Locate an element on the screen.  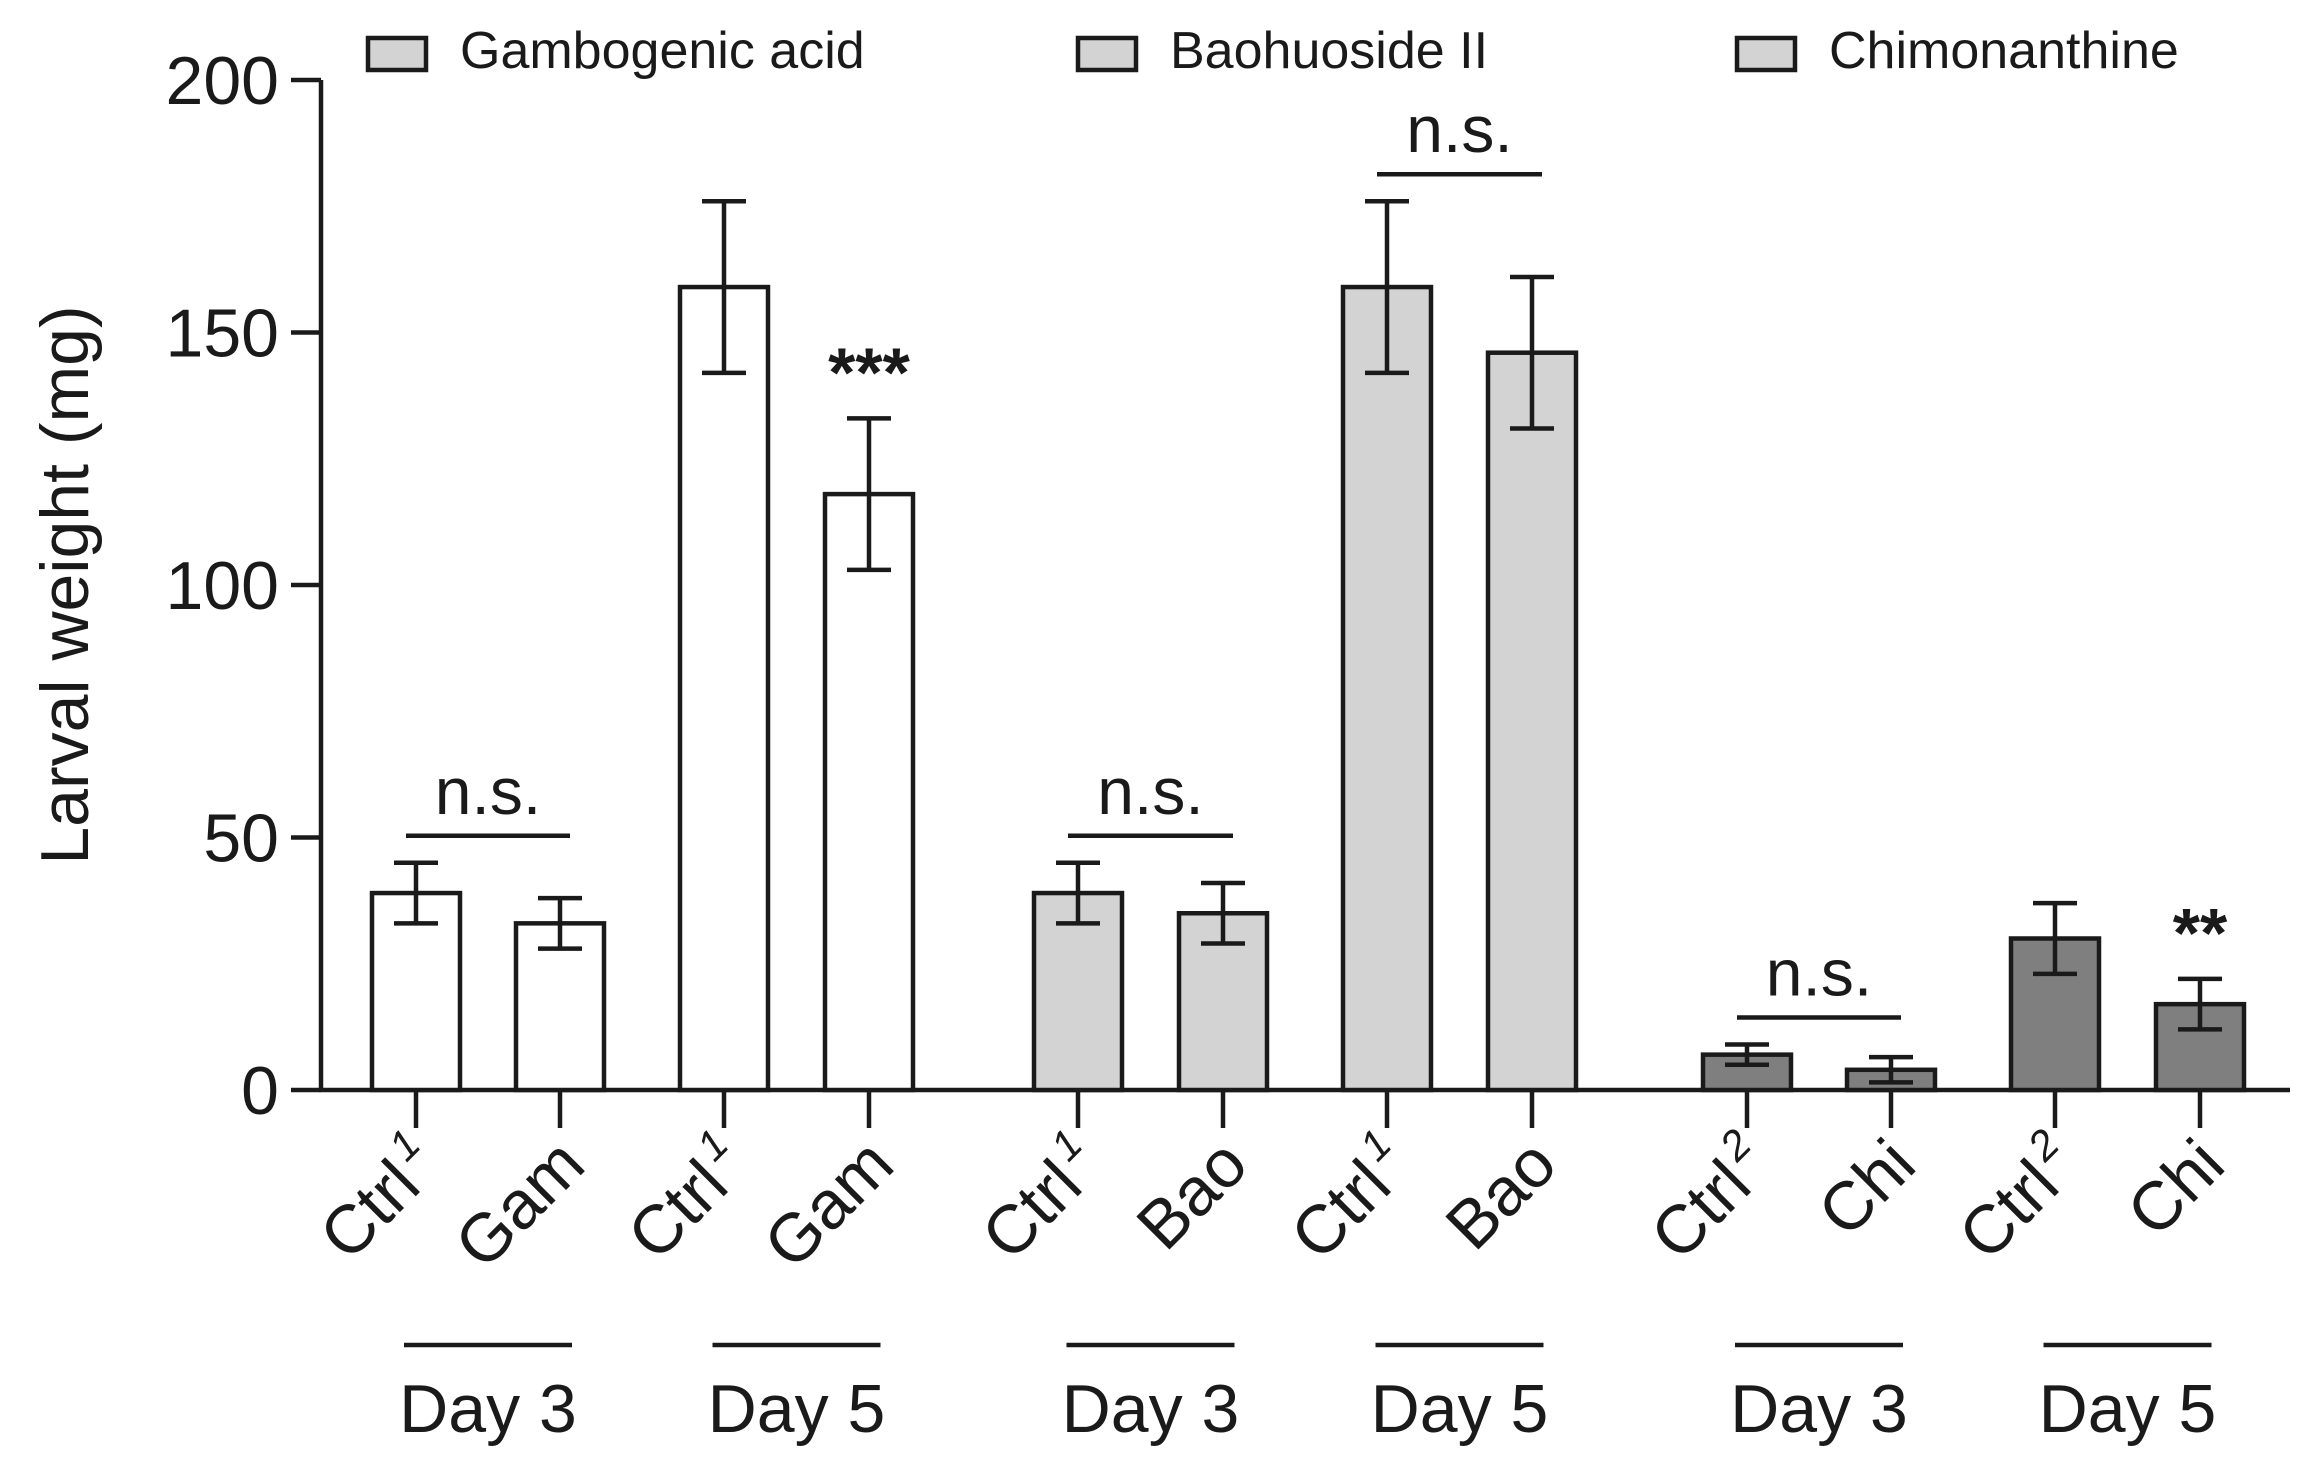
y-tick-label: 50 is located at coordinates (241, 839).